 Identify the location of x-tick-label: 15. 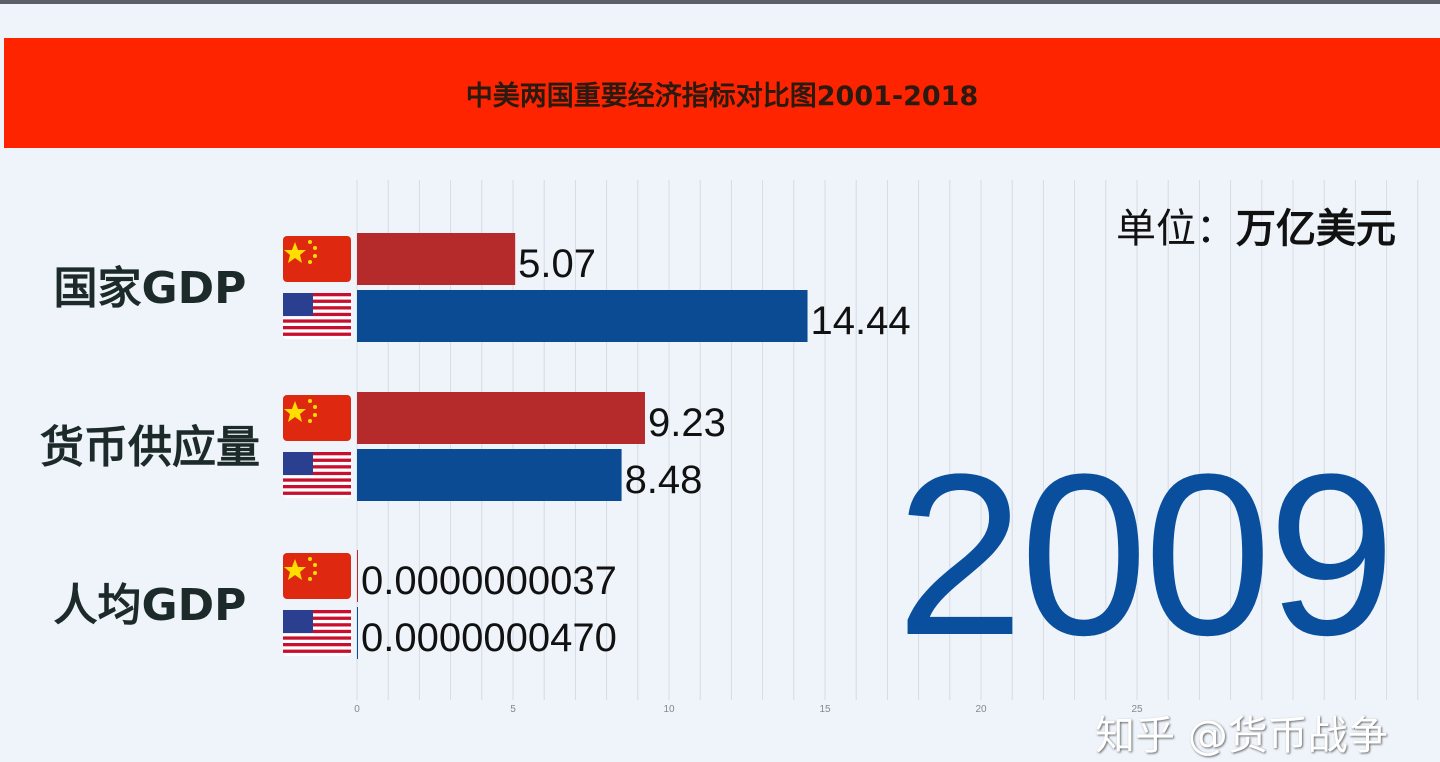
(825, 709).